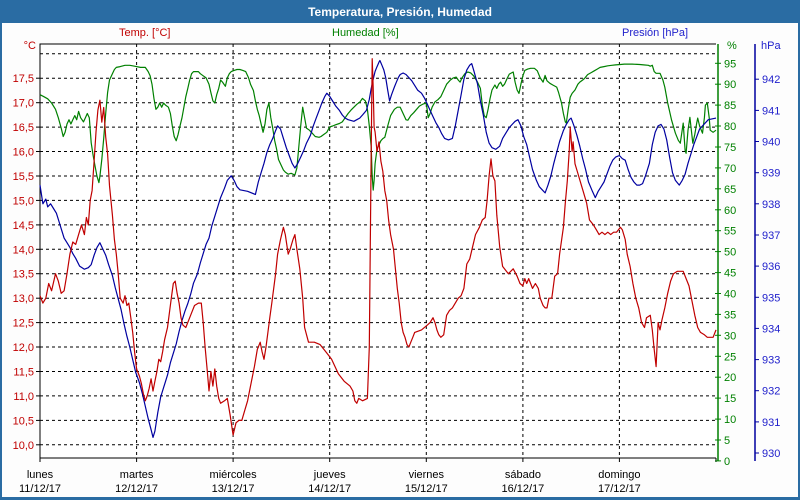  I want to click on humidity-tick-label: 5, so click(727, 441).